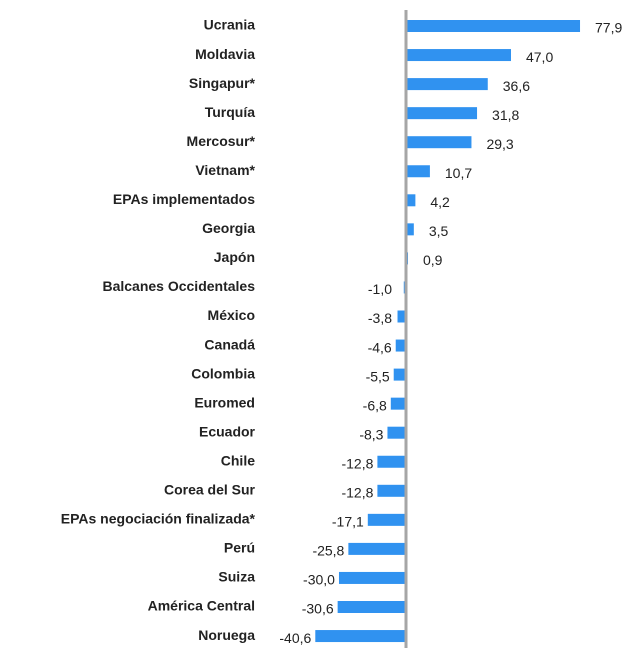 This screenshot has width=635, height=648. Describe the element at coordinates (178, 286) in the screenshot. I see `y-tick-label: Balcanes Occidentales` at that location.